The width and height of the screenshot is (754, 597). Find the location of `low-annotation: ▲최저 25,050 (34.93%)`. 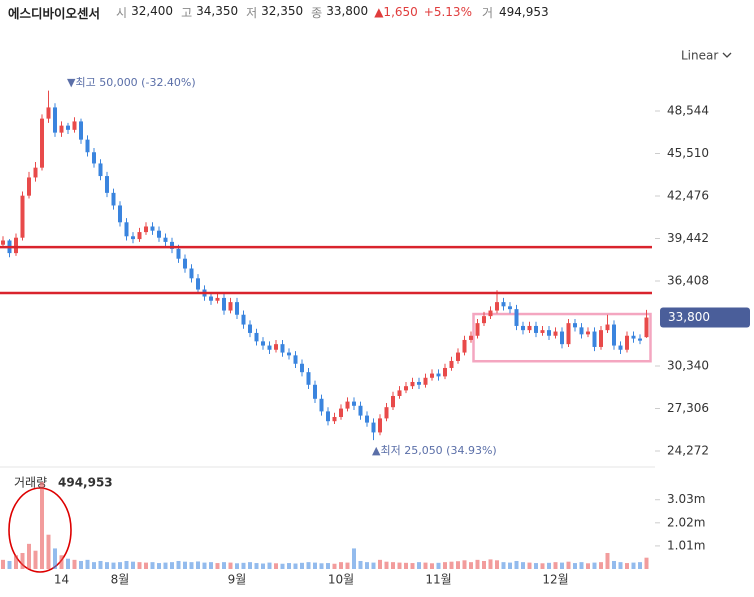

low-annotation: ▲최저 25,050 (34.93%) is located at coordinates (434, 450).